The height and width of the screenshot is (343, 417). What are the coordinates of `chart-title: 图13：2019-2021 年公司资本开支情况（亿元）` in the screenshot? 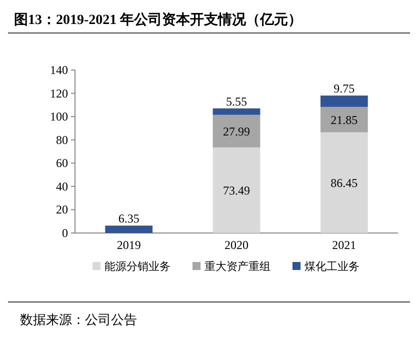 It's located at (158, 20).